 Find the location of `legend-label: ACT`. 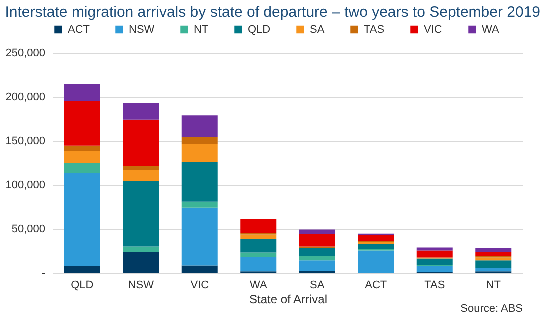

legend-label: ACT is located at coordinates (79, 30).